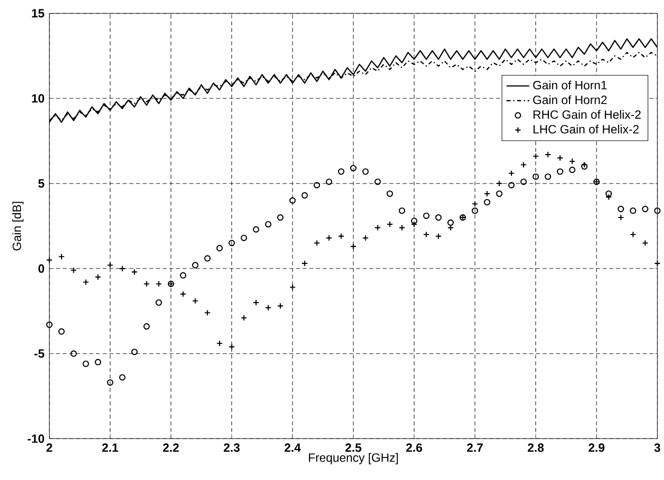 This screenshot has height=480, width=664. Describe the element at coordinates (570, 85) in the screenshot. I see `legend-label: Gain of Horn1` at that location.